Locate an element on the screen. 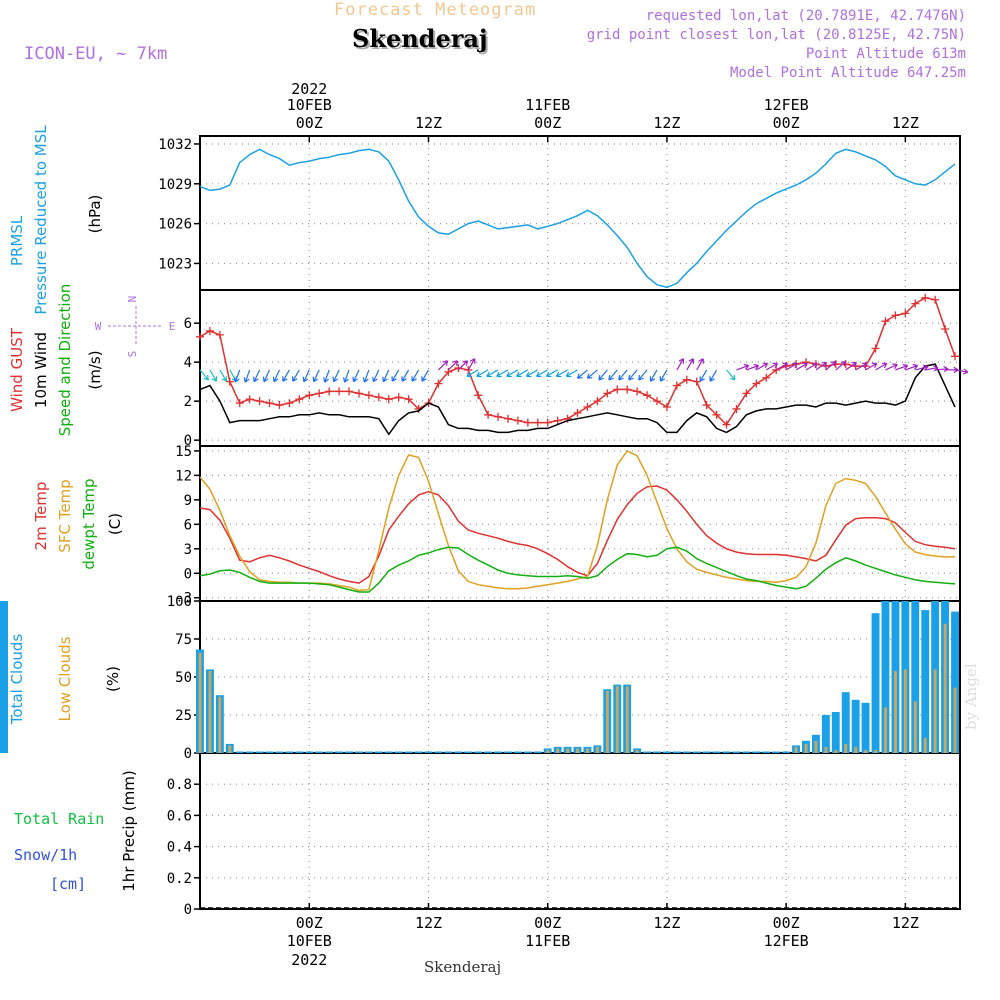 This screenshot has height=1000, width=1000. pressure-label-1: PRMSL is located at coordinates (17, 240).